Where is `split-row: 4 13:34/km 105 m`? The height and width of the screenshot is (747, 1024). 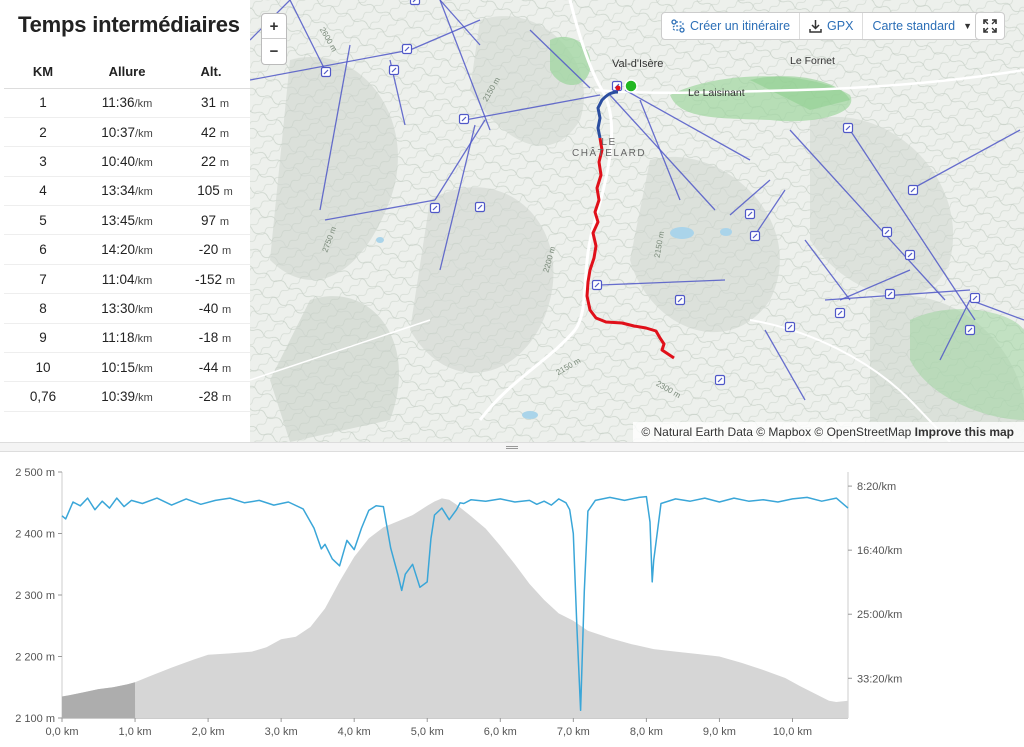 split-row: 4 13:34/km 105 m is located at coordinates (127, 191).